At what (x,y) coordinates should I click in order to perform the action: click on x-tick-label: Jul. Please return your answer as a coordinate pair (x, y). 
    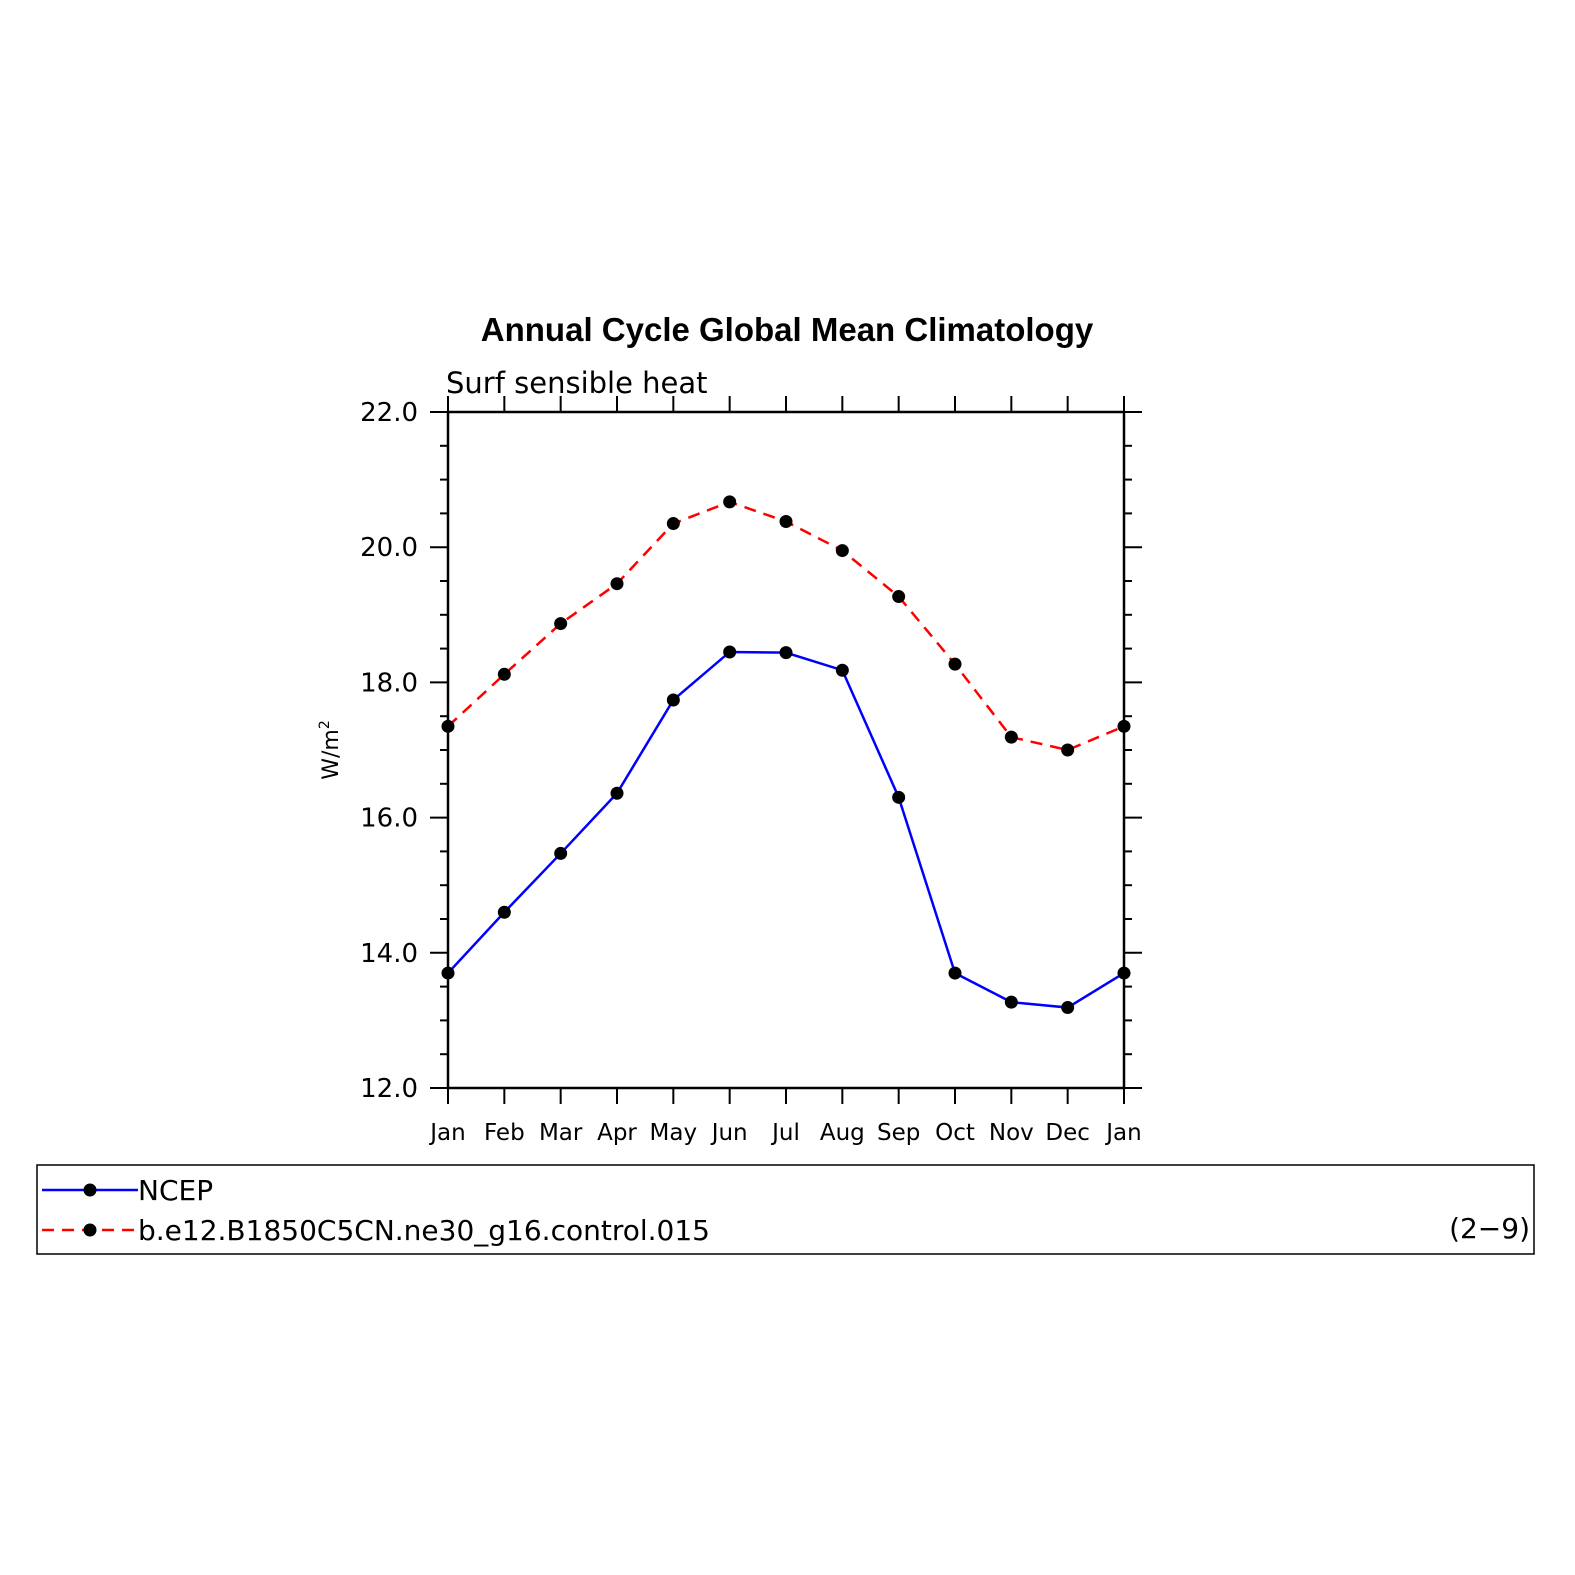
    Looking at the image, I should click on (785, 1133).